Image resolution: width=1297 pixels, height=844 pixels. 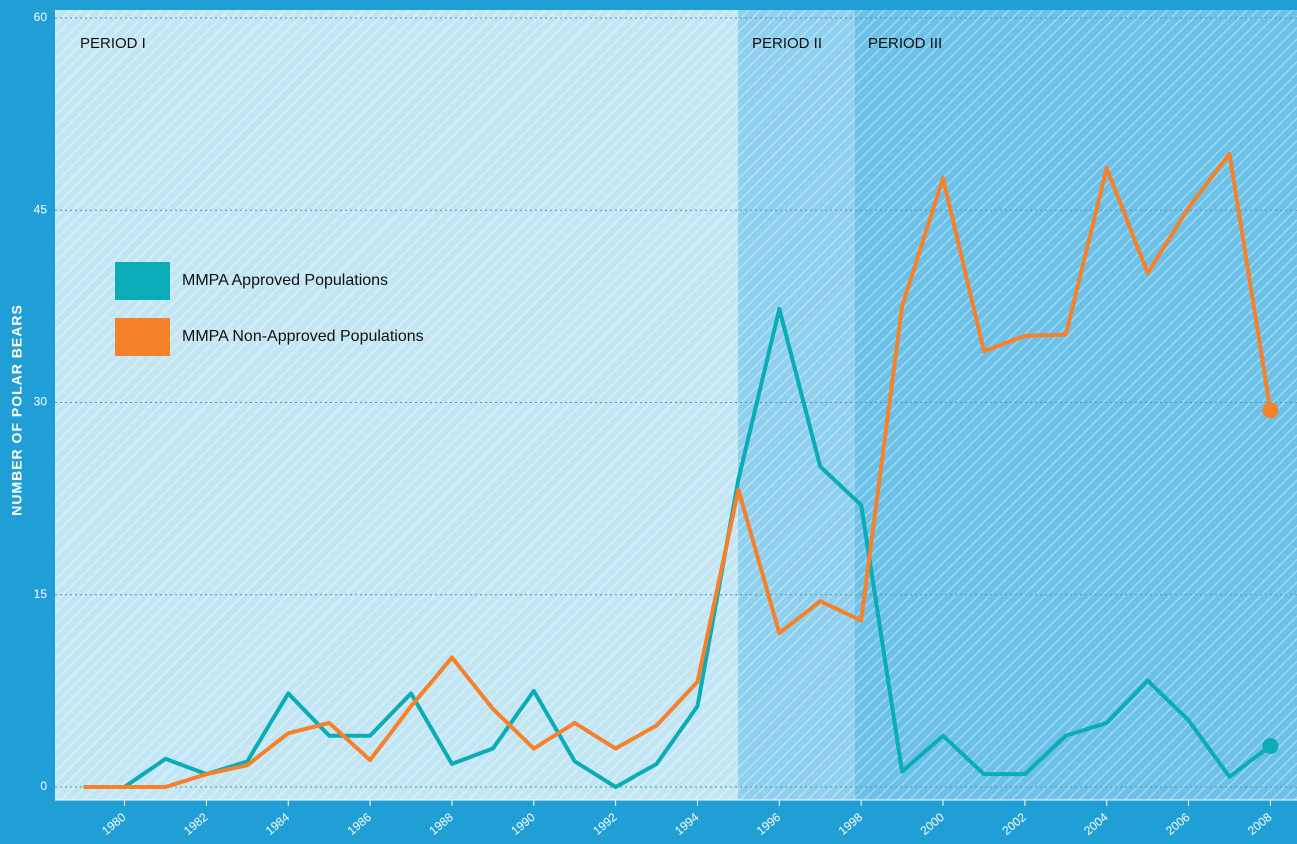 I want to click on y-tick-label: 0, so click(x=43, y=786).